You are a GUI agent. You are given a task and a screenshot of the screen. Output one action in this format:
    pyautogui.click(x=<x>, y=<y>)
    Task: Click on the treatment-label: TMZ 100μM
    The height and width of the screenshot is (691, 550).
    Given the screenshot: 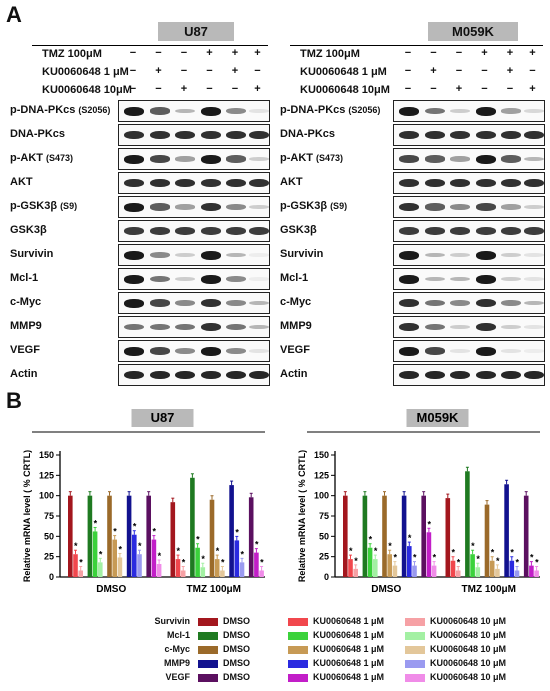 What is the action you would take?
    pyautogui.click(x=330, y=54)
    